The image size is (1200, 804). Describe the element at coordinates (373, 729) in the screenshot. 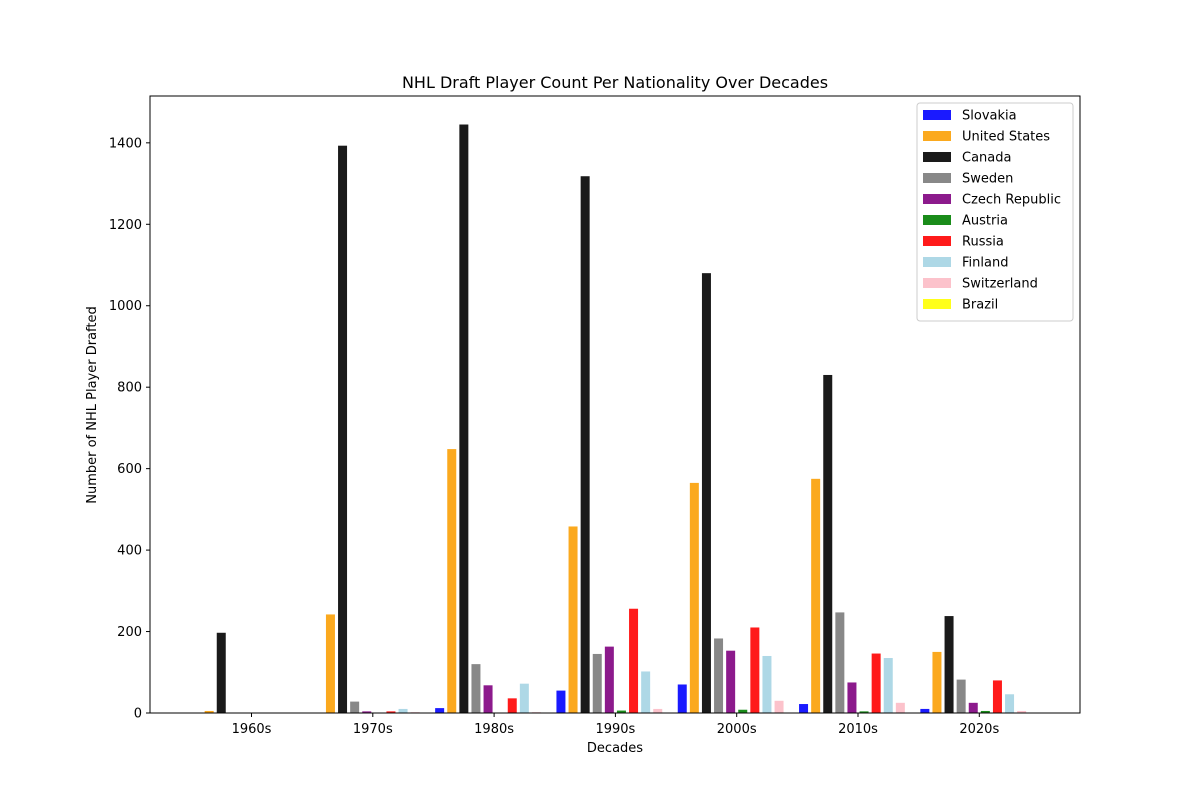

I see `x-tick-label: 1970s` at that location.